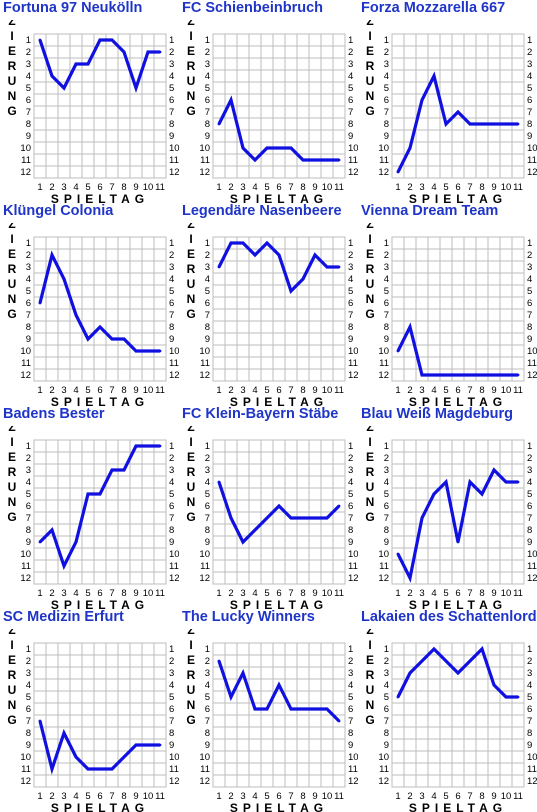 The image size is (537, 812). Describe the element at coordinates (449, 617) in the screenshot. I see `chart-title: Lakaien des Schattenlords` at that location.